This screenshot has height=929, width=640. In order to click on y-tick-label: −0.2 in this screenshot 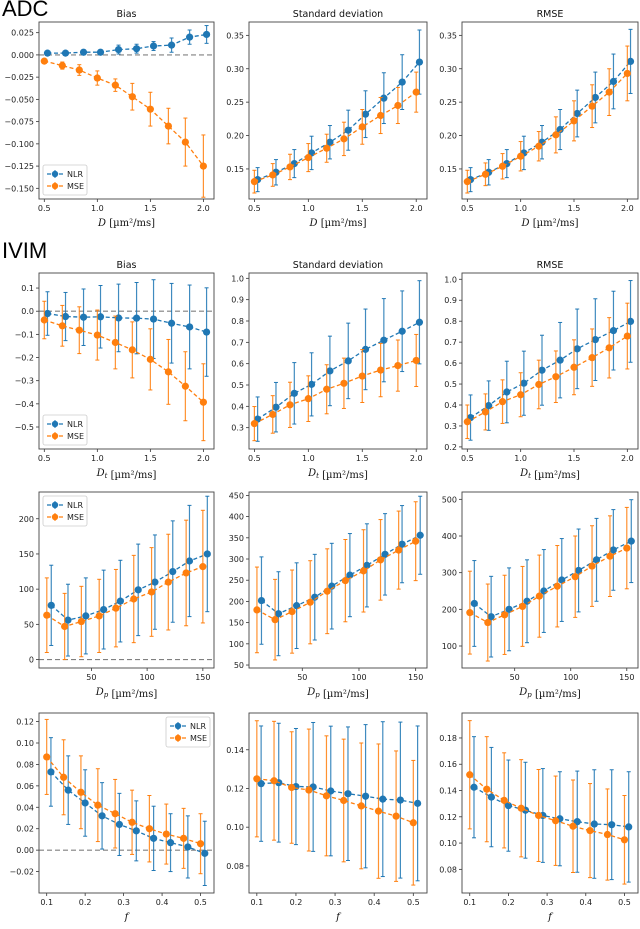, I will do `click(24, 358)`.